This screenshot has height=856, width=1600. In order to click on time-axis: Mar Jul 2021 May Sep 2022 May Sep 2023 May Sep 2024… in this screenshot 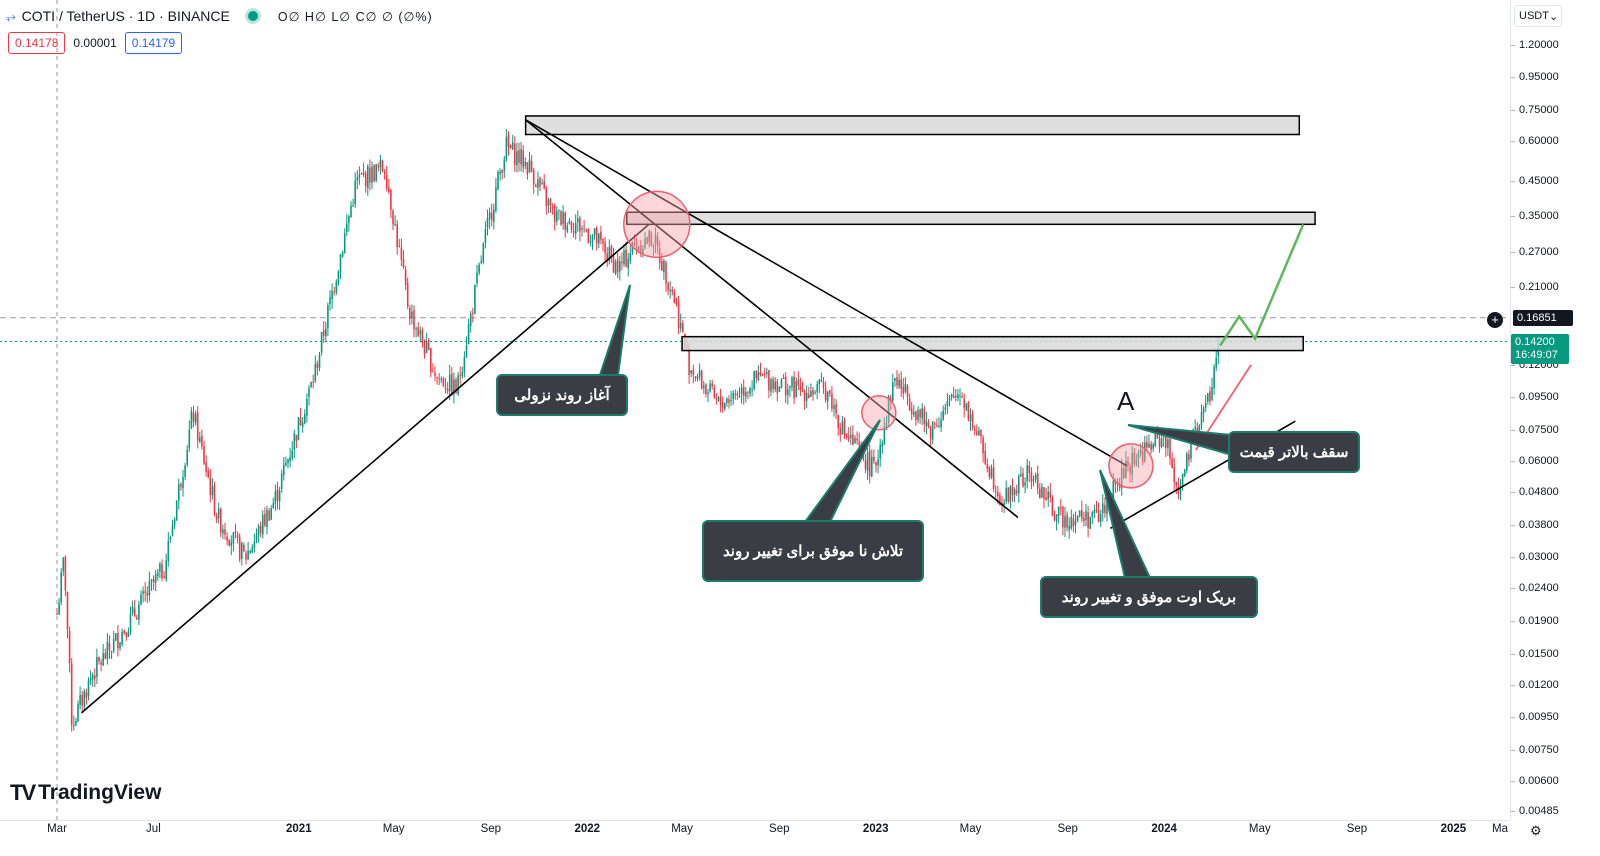, I will do `click(755, 838)`.